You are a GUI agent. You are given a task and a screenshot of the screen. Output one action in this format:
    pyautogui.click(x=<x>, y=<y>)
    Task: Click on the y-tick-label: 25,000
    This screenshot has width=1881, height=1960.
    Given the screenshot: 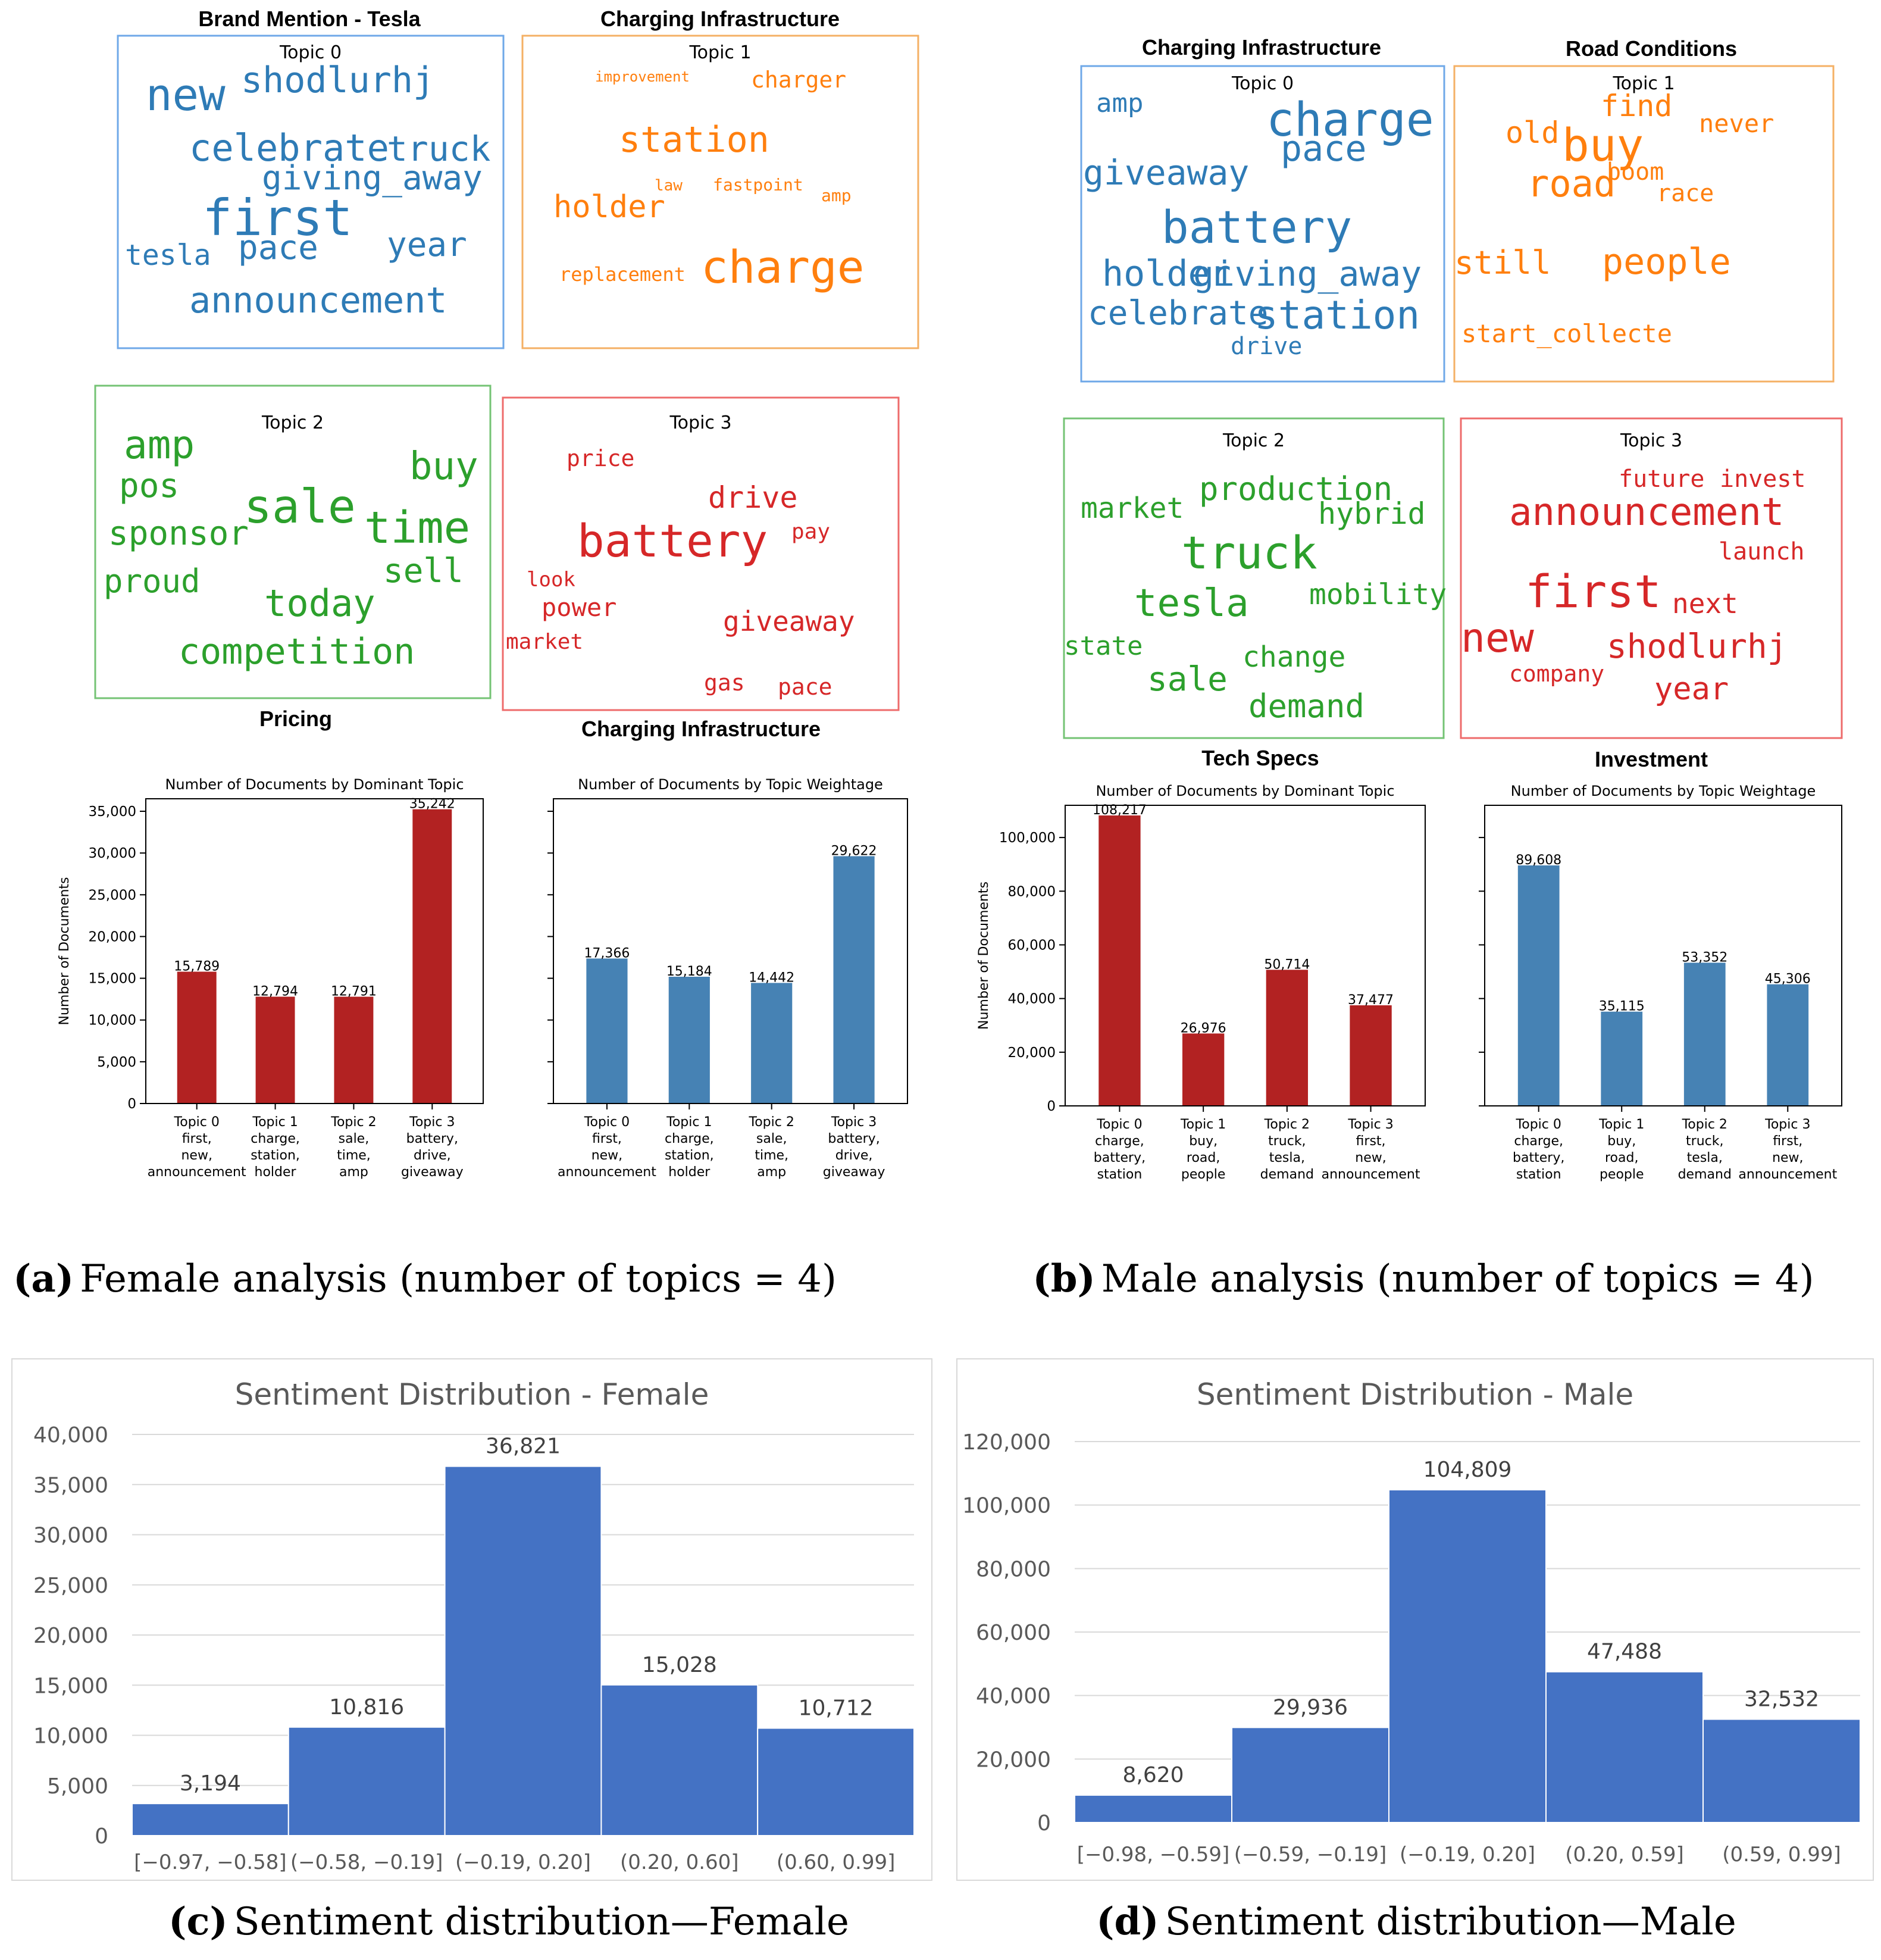 What is the action you would take?
    pyautogui.click(x=70, y=1586)
    